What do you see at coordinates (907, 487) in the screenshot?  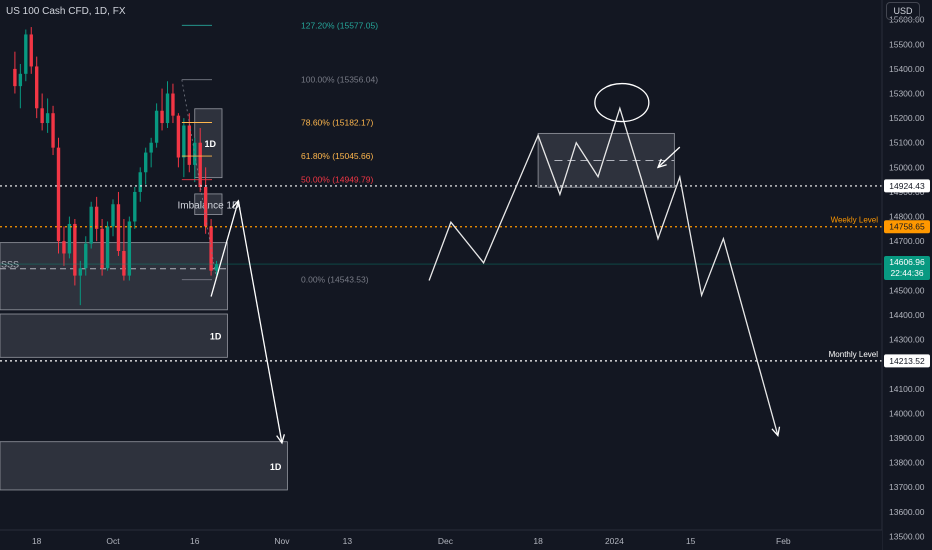 I see `price-tick-label: 13700.00` at bounding box center [907, 487].